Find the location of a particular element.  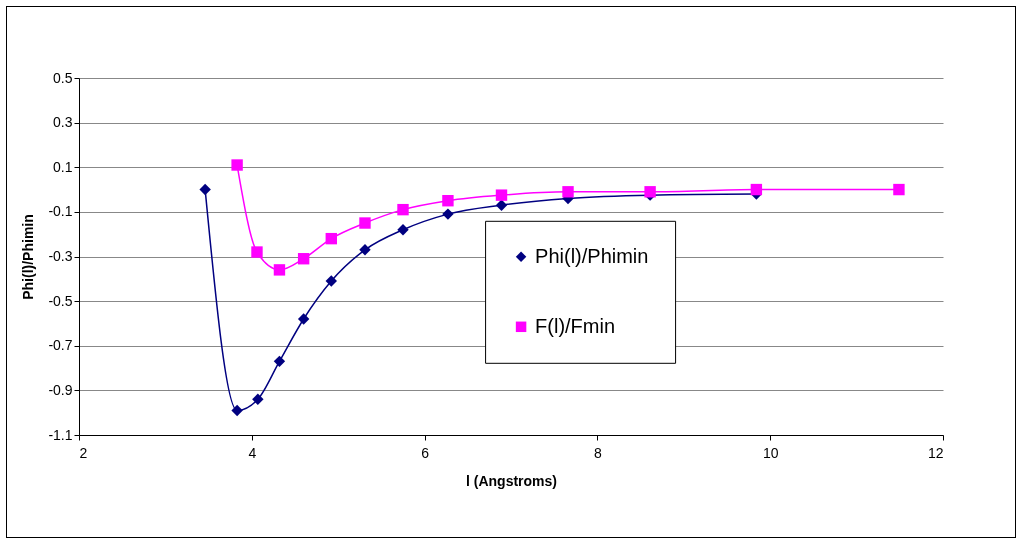

legend-label: F(l)/Fmin is located at coordinates (575, 325).